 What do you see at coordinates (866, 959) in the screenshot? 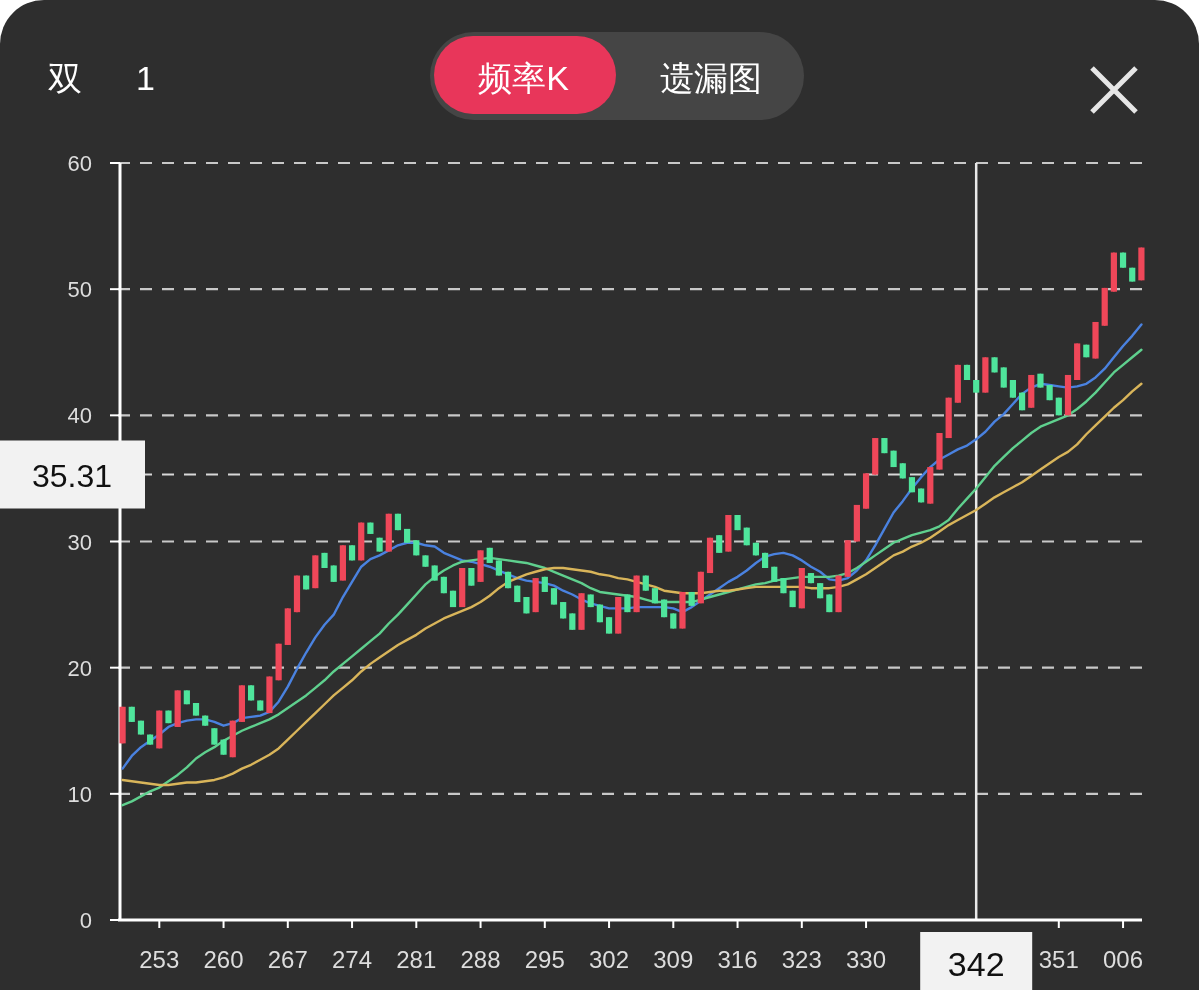
I see `x-tick-label: 330` at bounding box center [866, 959].